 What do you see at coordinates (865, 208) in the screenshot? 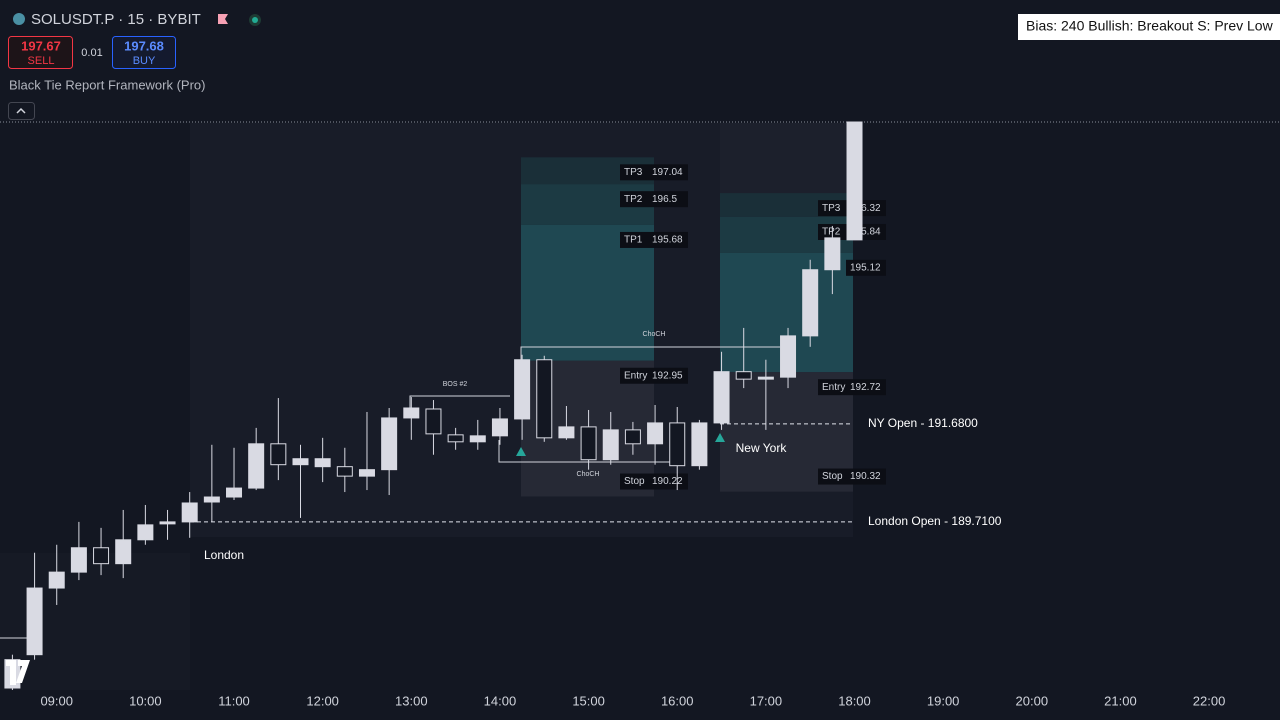
I see `level-value: 196.32` at bounding box center [865, 208].